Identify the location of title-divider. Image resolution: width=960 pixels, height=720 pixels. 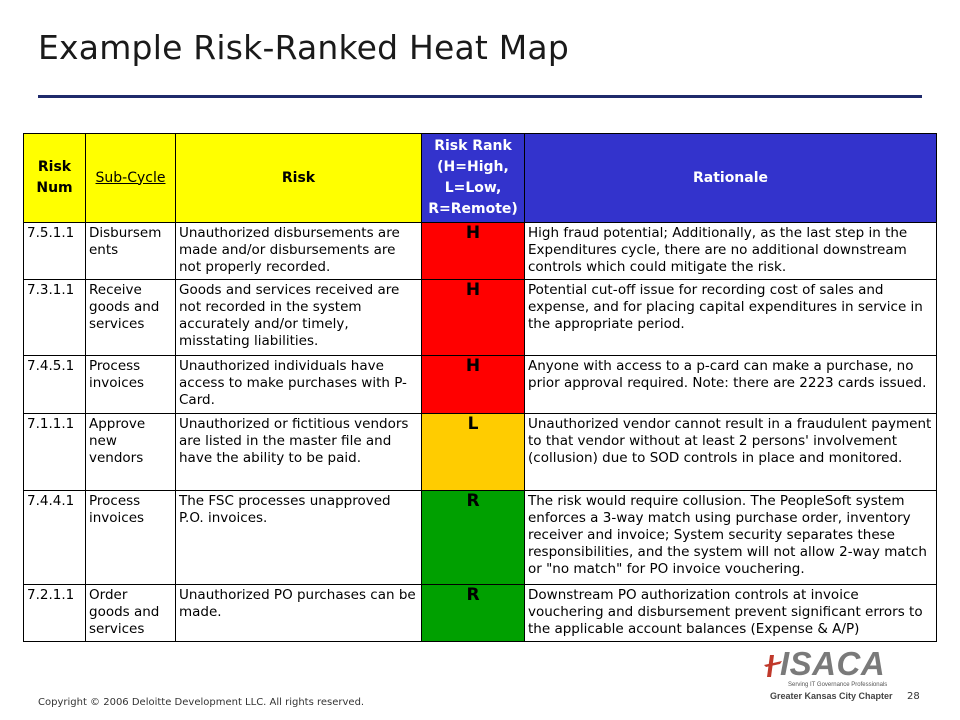
(480, 96).